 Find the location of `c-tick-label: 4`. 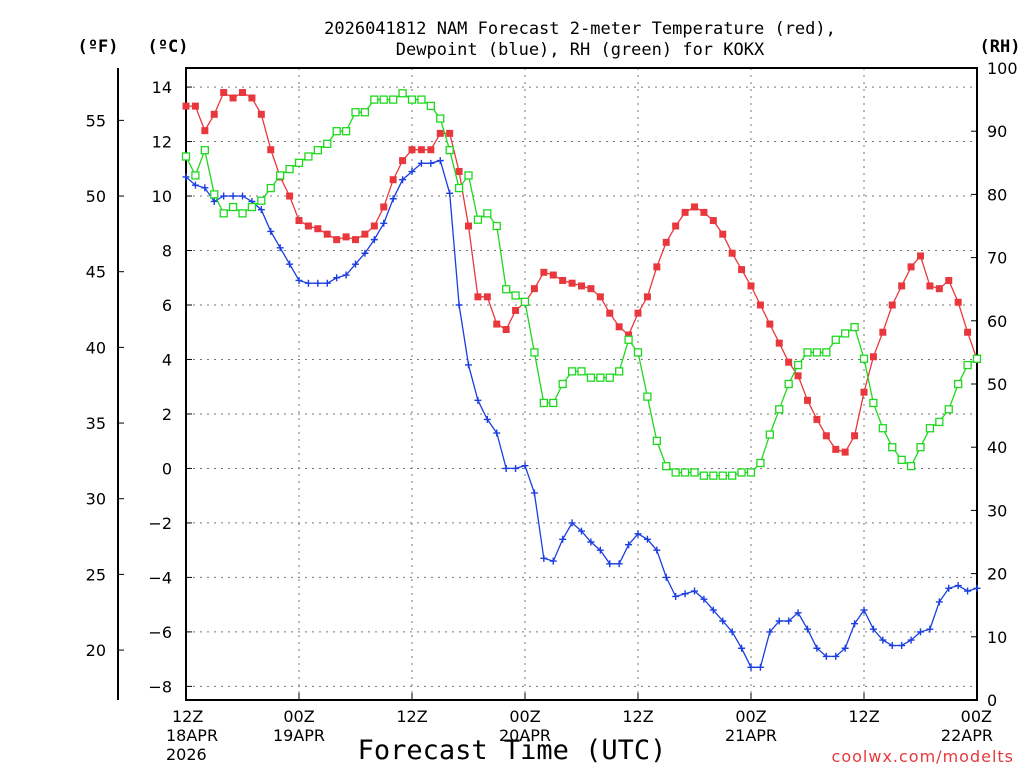

c-tick-label: 4 is located at coordinates (167, 359).